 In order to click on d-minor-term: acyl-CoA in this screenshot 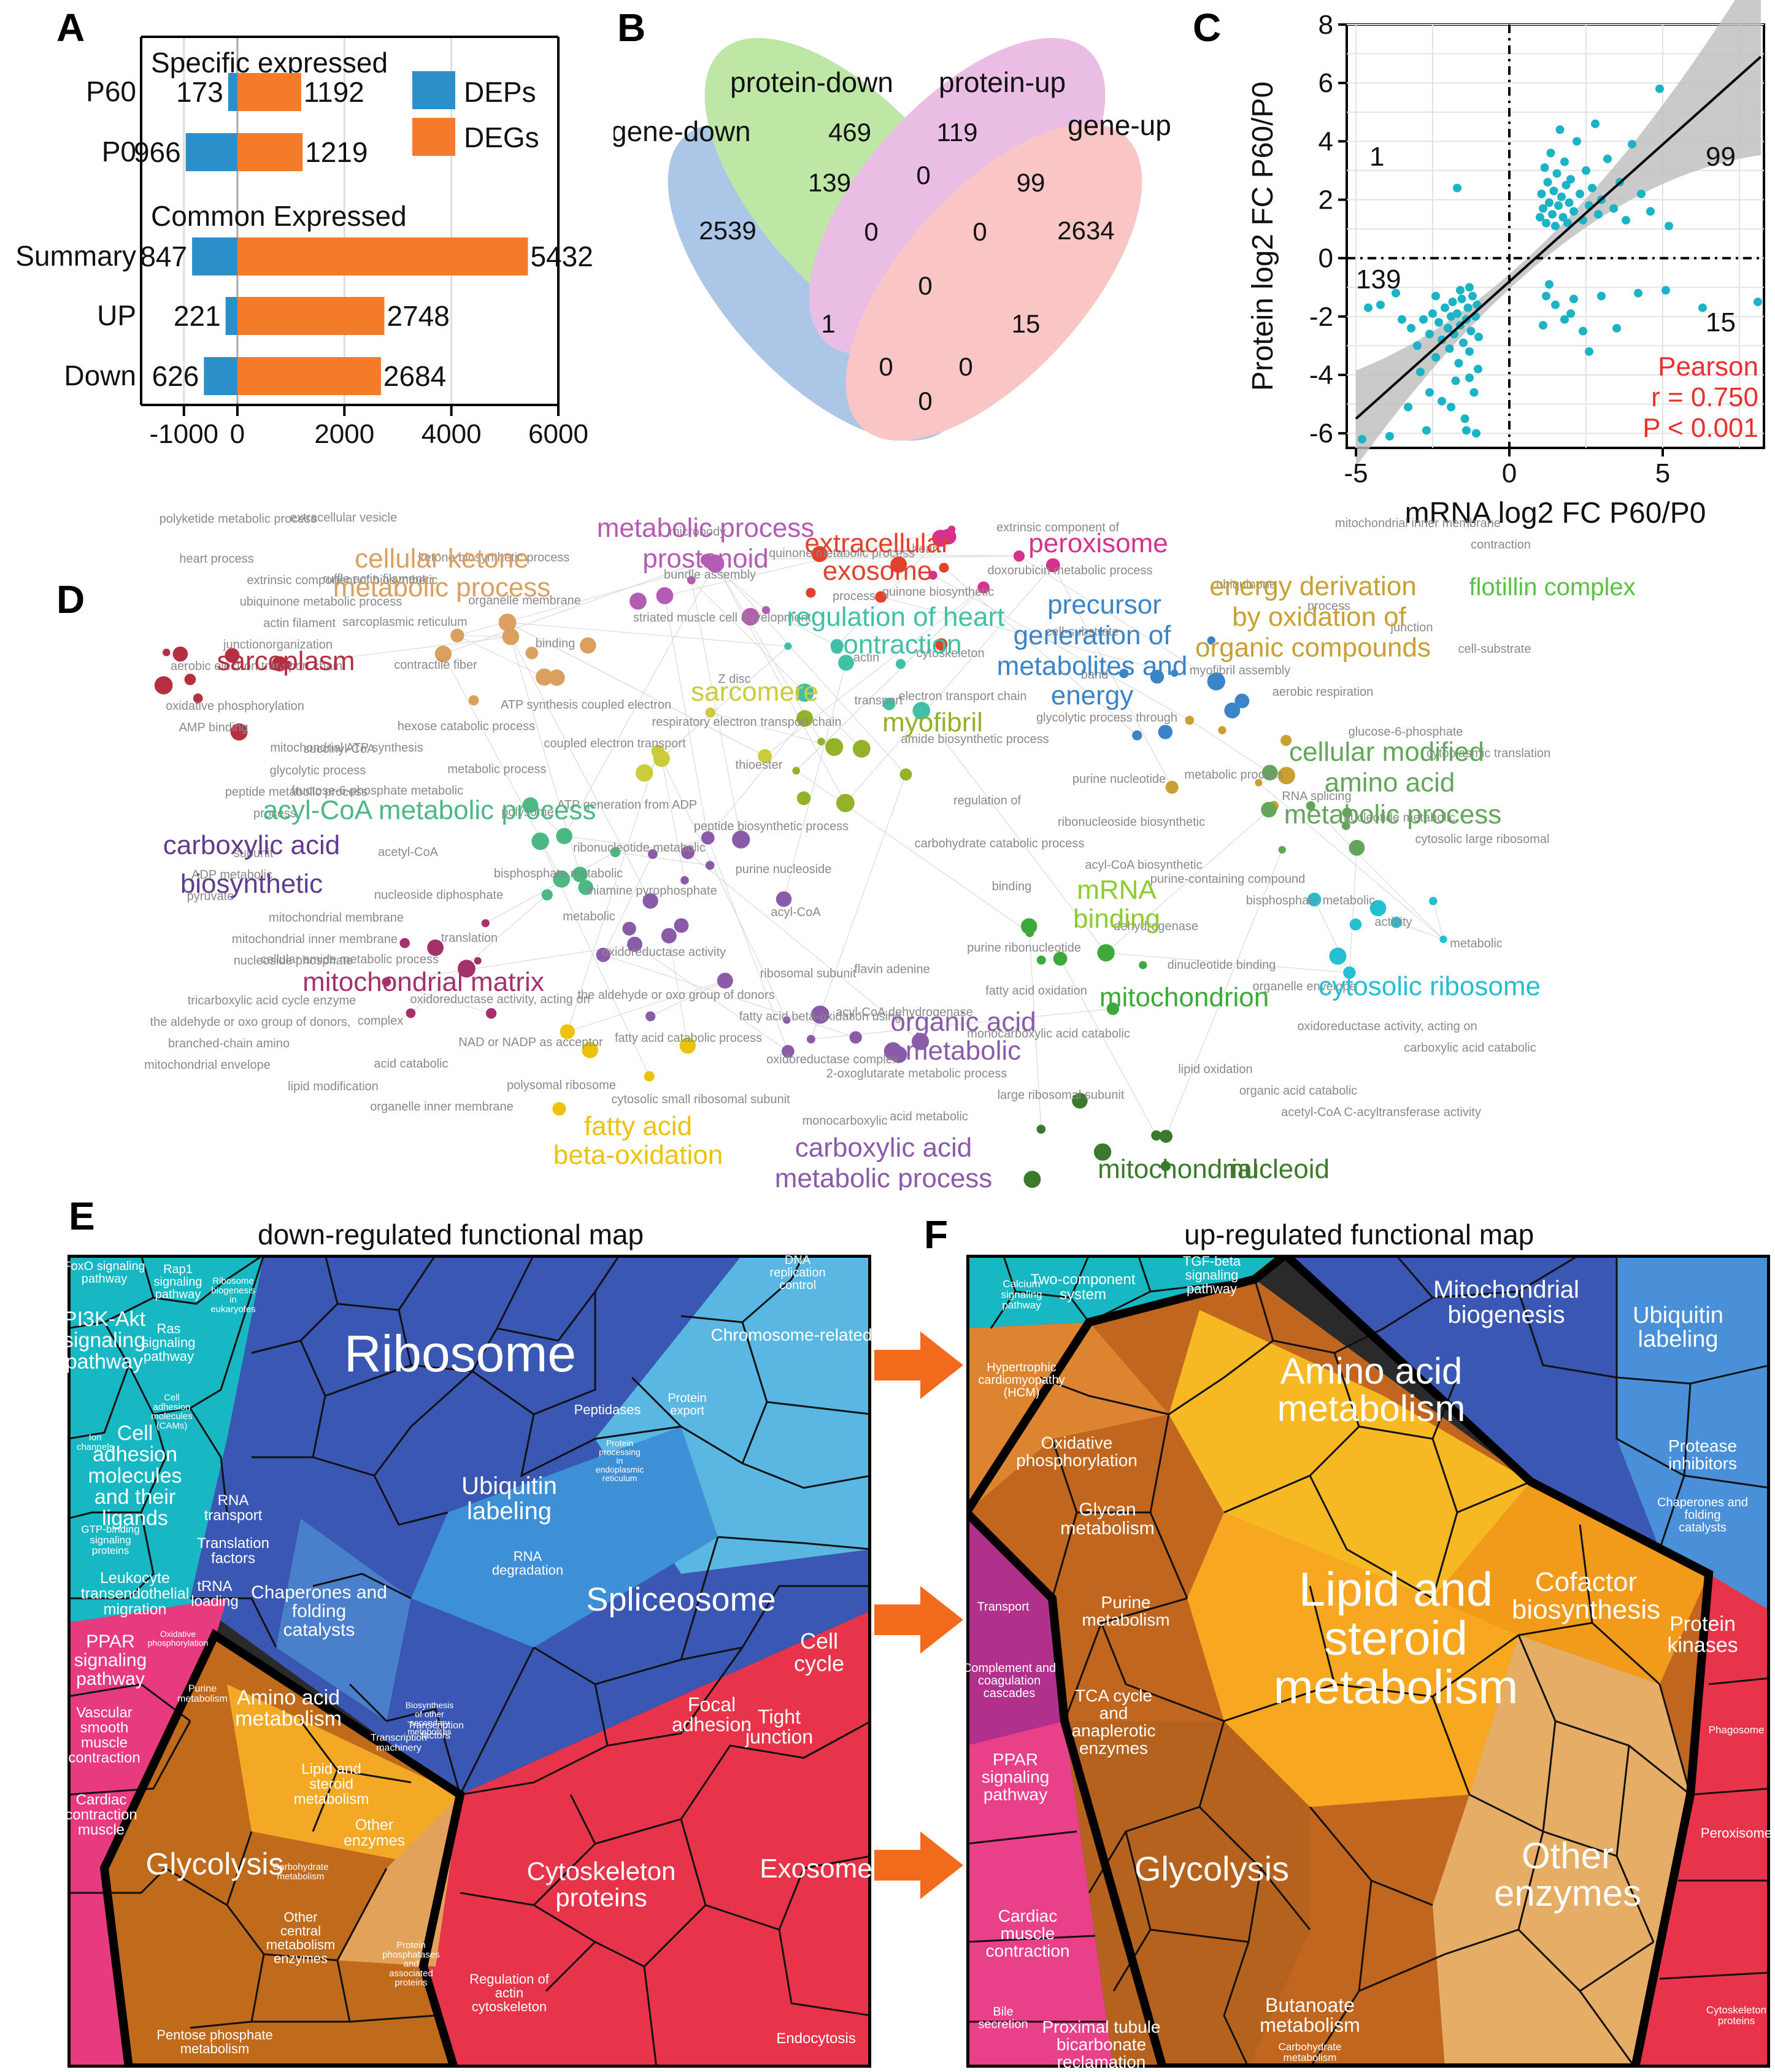, I will do `click(796, 912)`.